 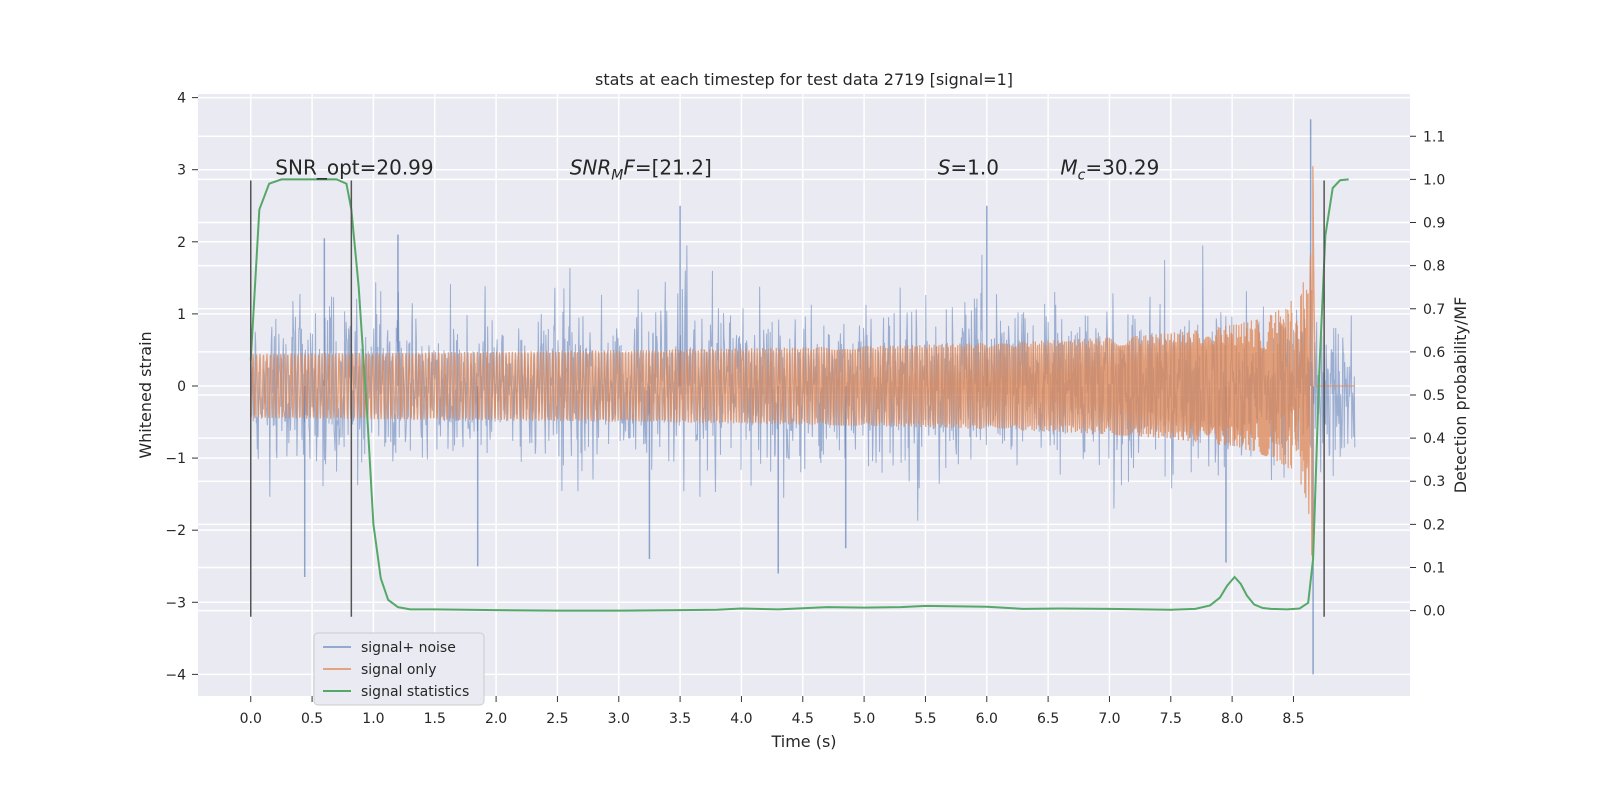 What do you see at coordinates (251, 719) in the screenshot?
I see `x-tick-label: 0.0` at bounding box center [251, 719].